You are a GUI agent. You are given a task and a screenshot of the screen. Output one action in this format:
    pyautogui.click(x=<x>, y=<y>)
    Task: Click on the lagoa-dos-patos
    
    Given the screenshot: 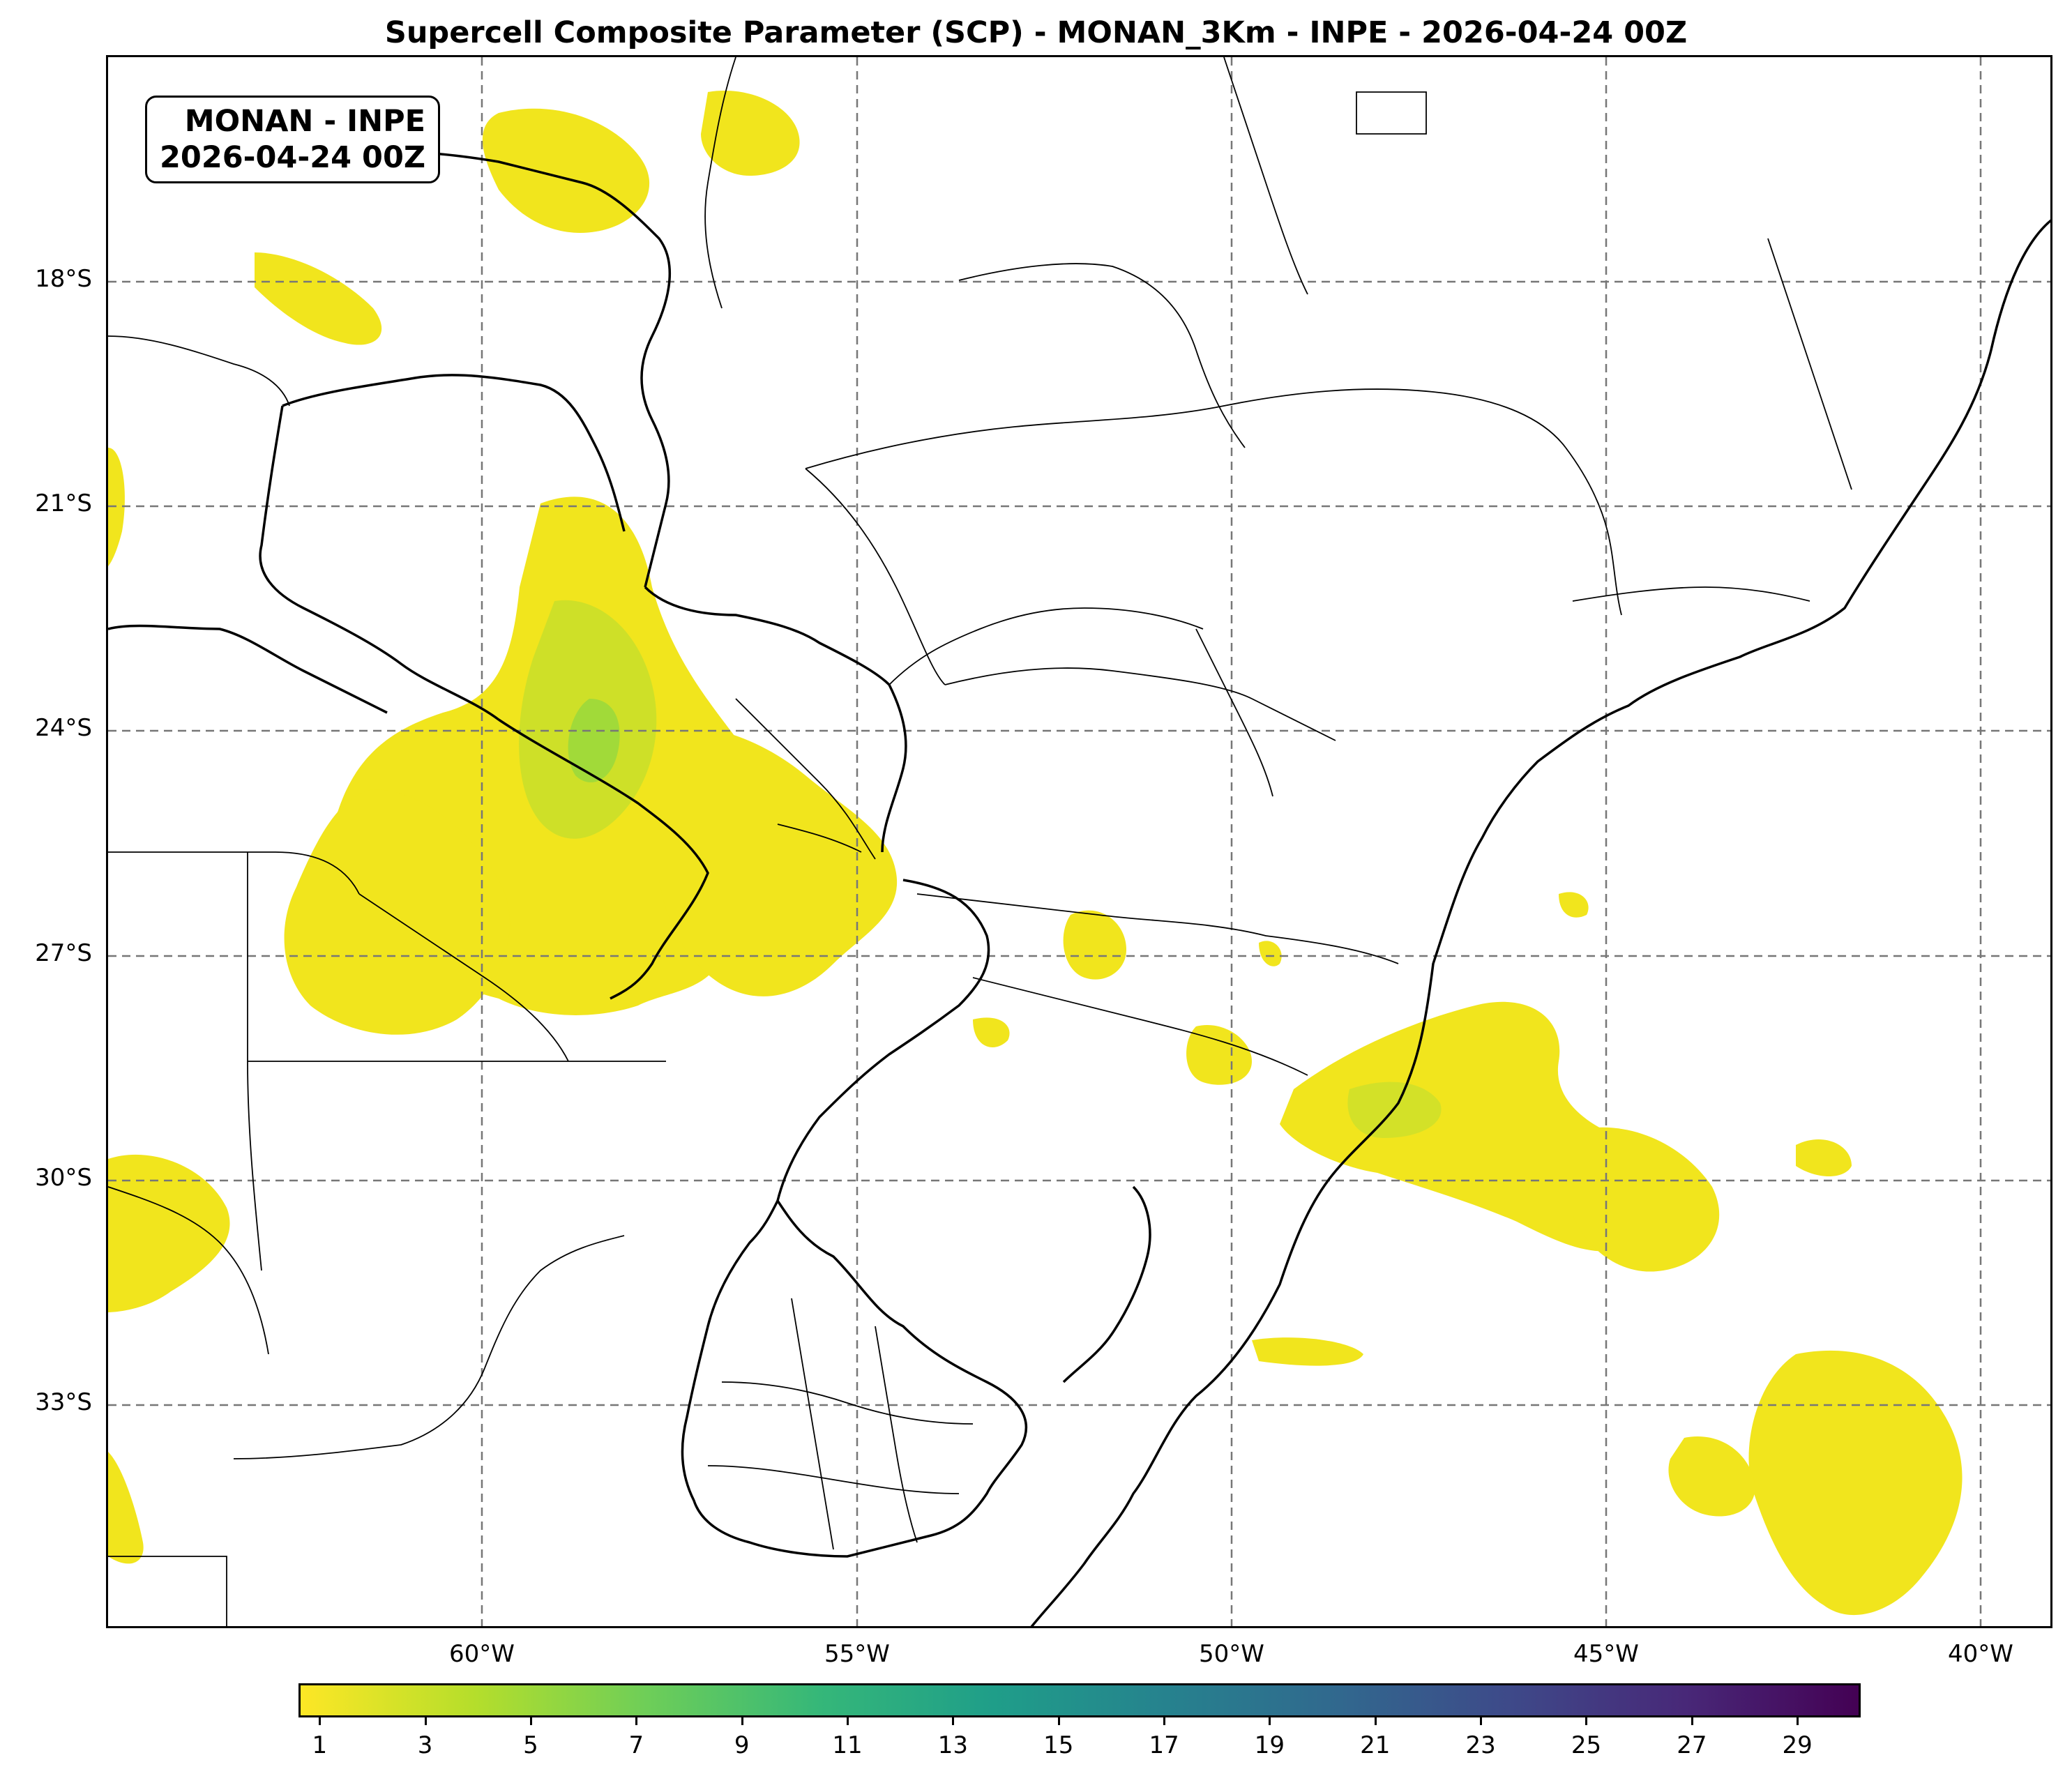 What is the action you would take?
    pyautogui.click(x=1106, y=1284)
    